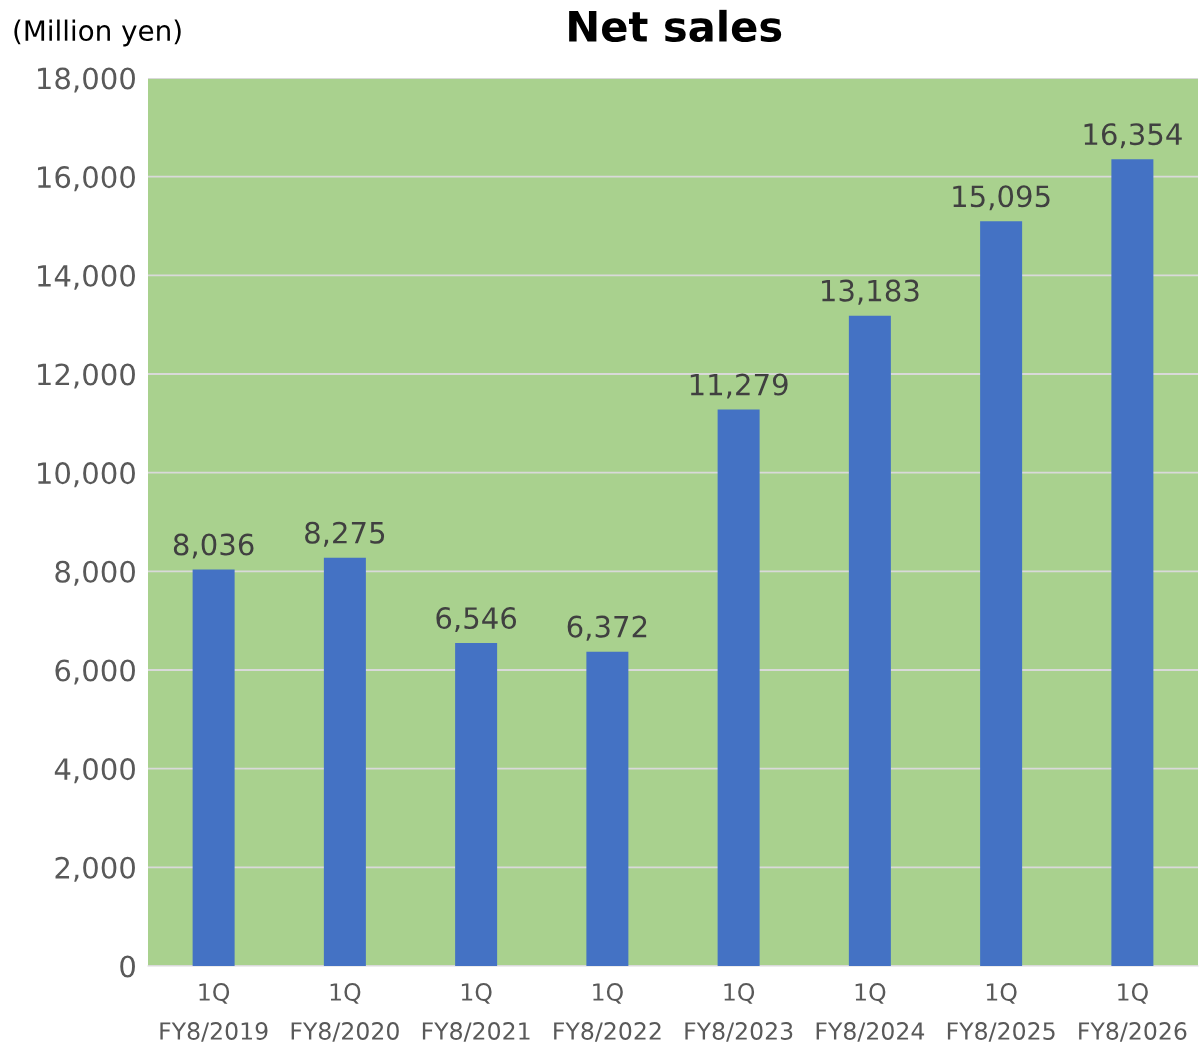 The width and height of the screenshot is (1204, 1050). What do you see at coordinates (1133, 136) in the screenshot?
I see `data-label: 16,354` at bounding box center [1133, 136].